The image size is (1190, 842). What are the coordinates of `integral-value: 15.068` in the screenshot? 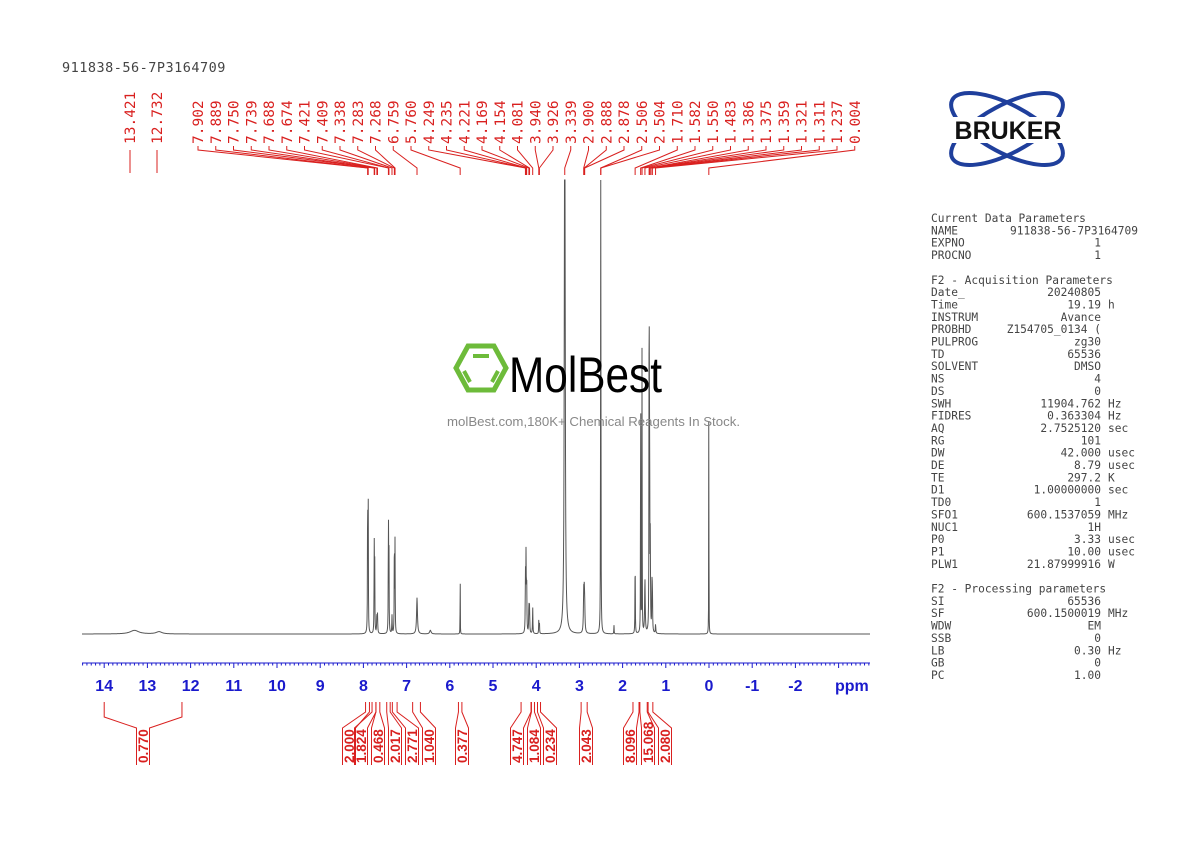 It's located at (648, 742).